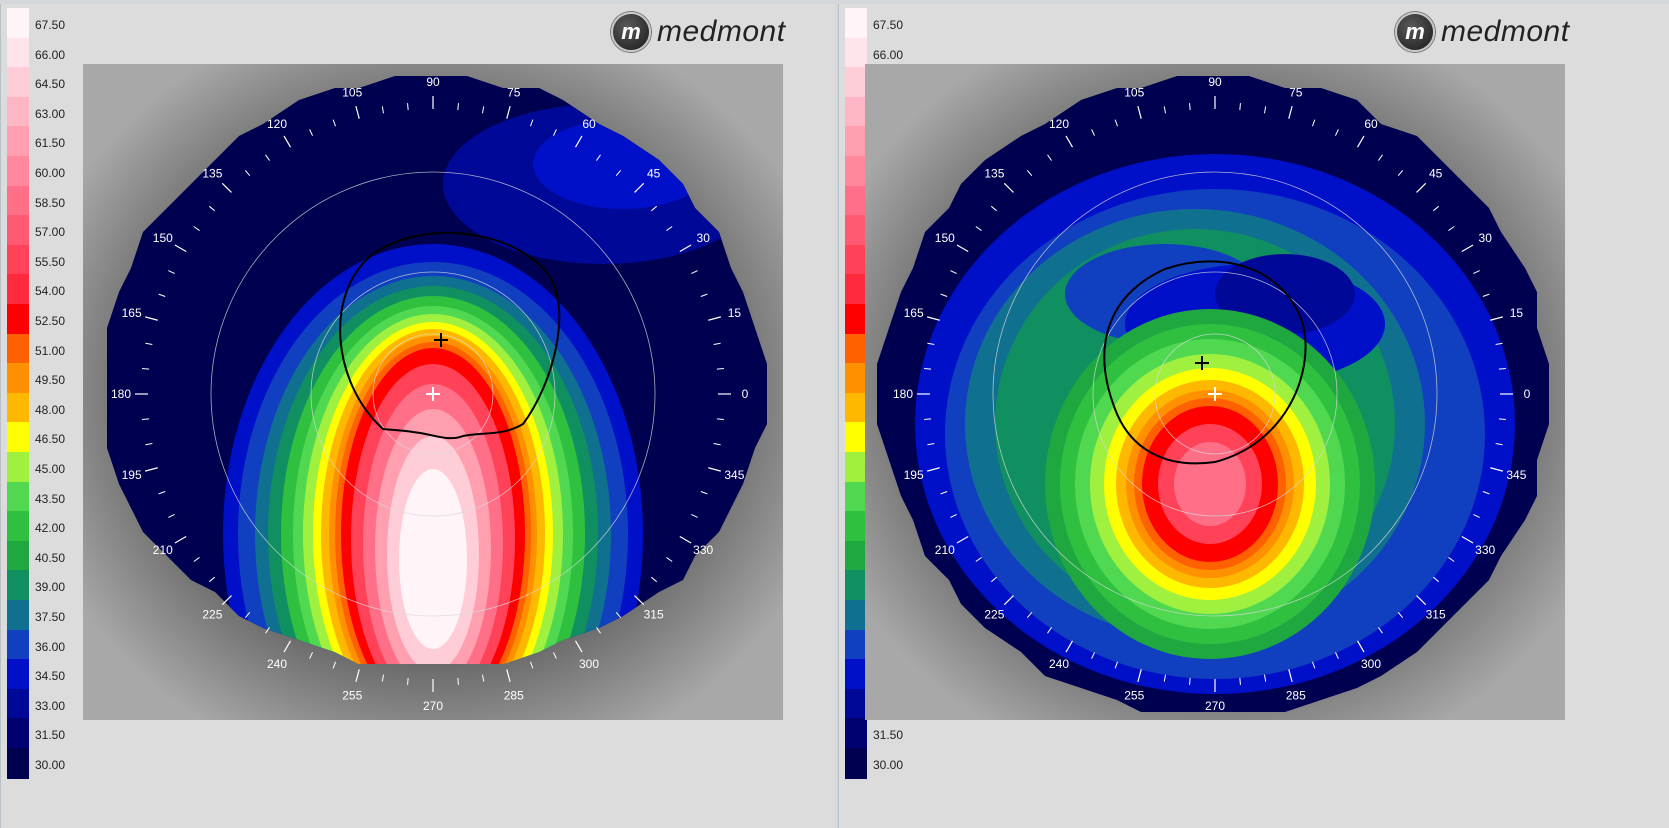  I want to click on scale-label: 40.50, so click(50, 557).